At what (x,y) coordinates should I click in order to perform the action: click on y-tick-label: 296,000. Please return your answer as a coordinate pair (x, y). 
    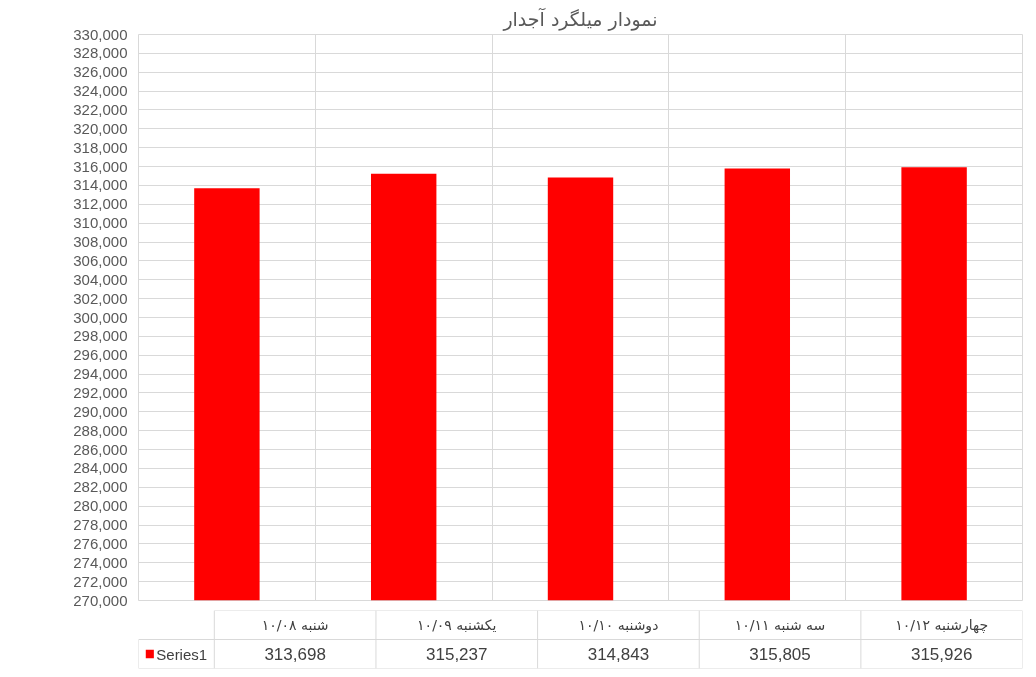
    Looking at the image, I should click on (100, 355).